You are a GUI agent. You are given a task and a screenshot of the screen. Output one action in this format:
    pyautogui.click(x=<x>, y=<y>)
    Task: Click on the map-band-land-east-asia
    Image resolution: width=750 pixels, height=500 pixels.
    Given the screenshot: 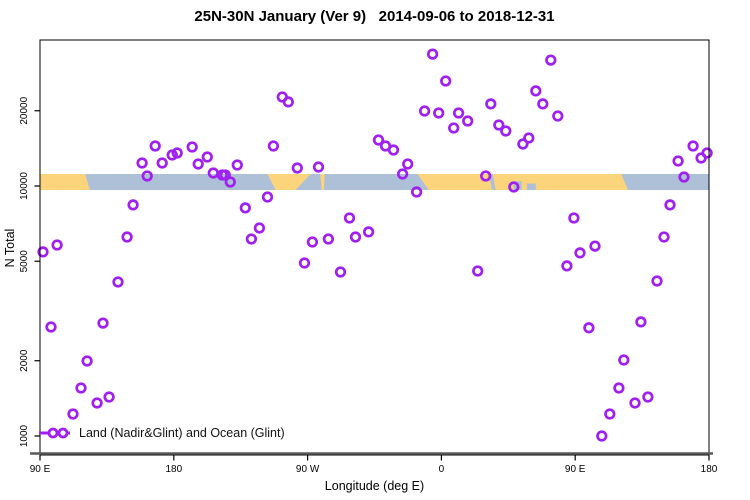 What is the action you would take?
    pyautogui.click(x=65, y=182)
    